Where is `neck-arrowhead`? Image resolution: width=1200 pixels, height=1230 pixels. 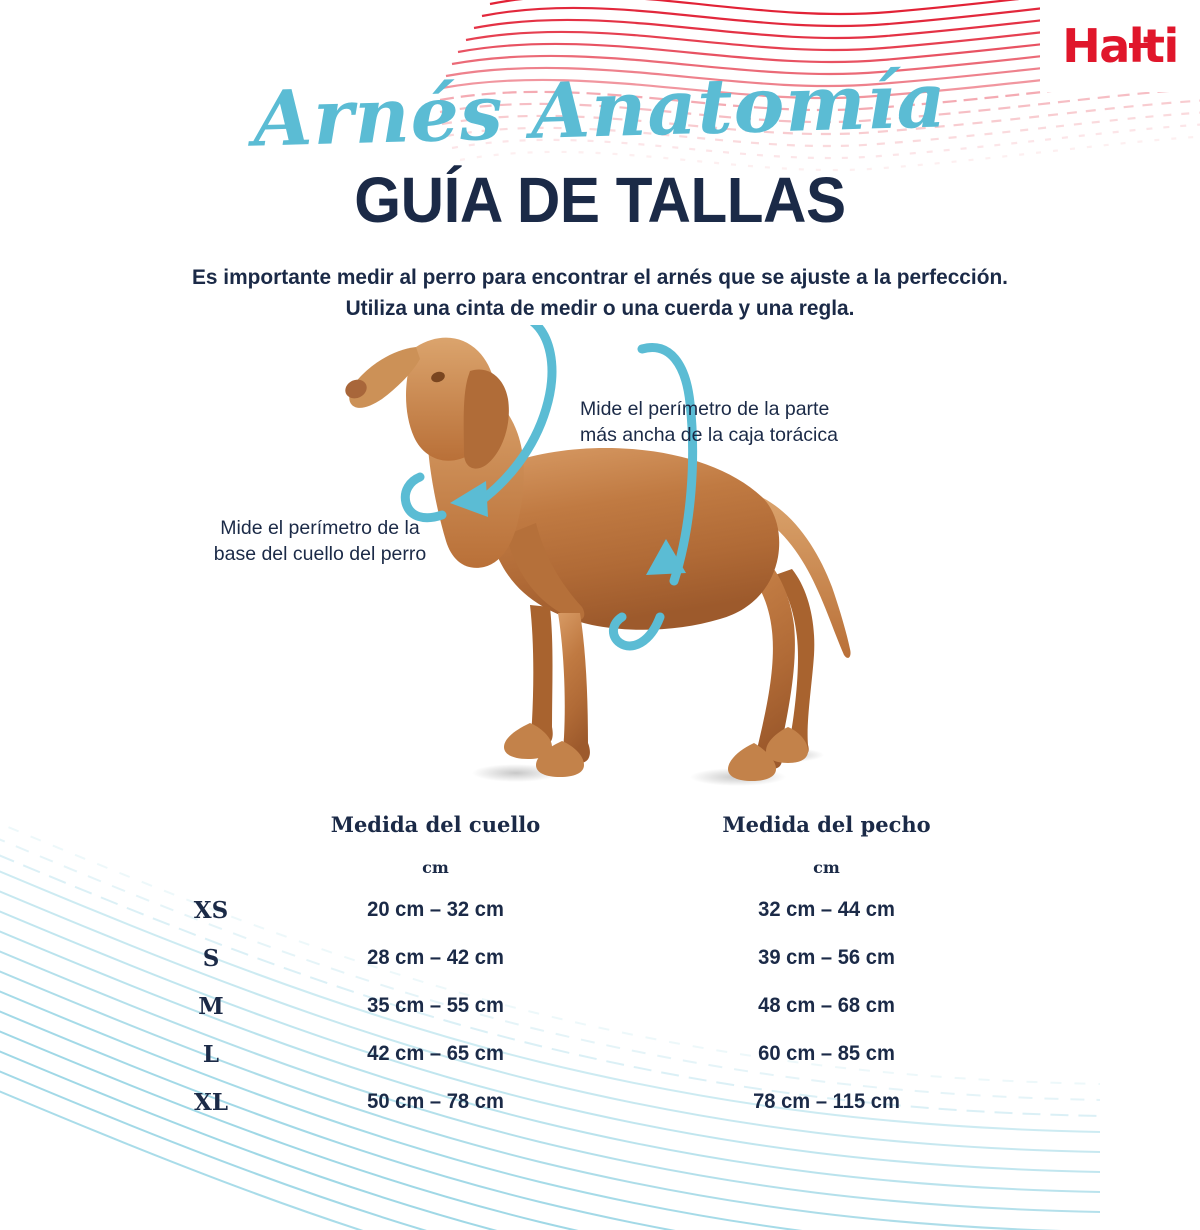
neck-arrowhead is located at coordinates (469, 499).